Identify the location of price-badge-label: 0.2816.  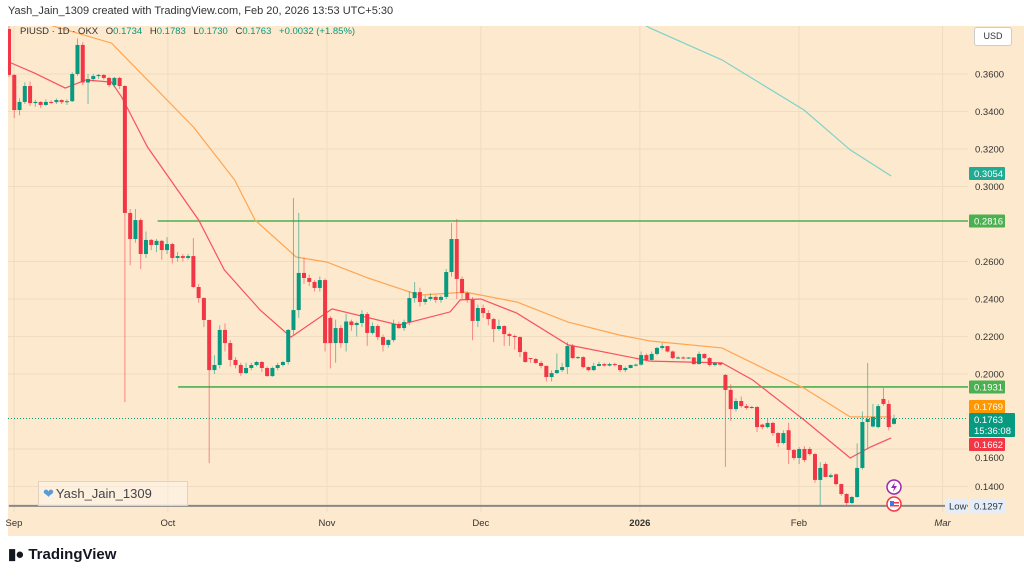
(988, 222).